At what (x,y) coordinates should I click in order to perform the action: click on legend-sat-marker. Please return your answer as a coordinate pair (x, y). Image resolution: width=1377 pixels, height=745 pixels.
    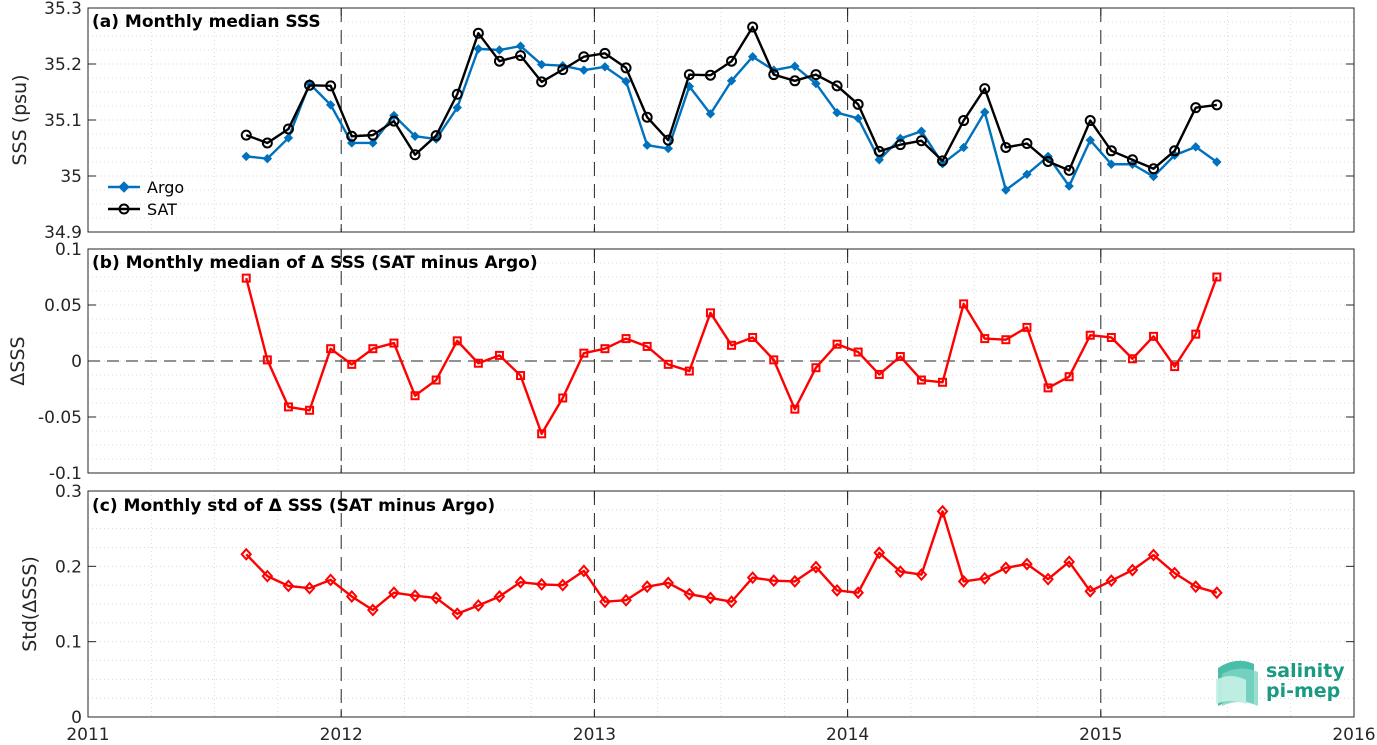
    Looking at the image, I should click on (124, 209).